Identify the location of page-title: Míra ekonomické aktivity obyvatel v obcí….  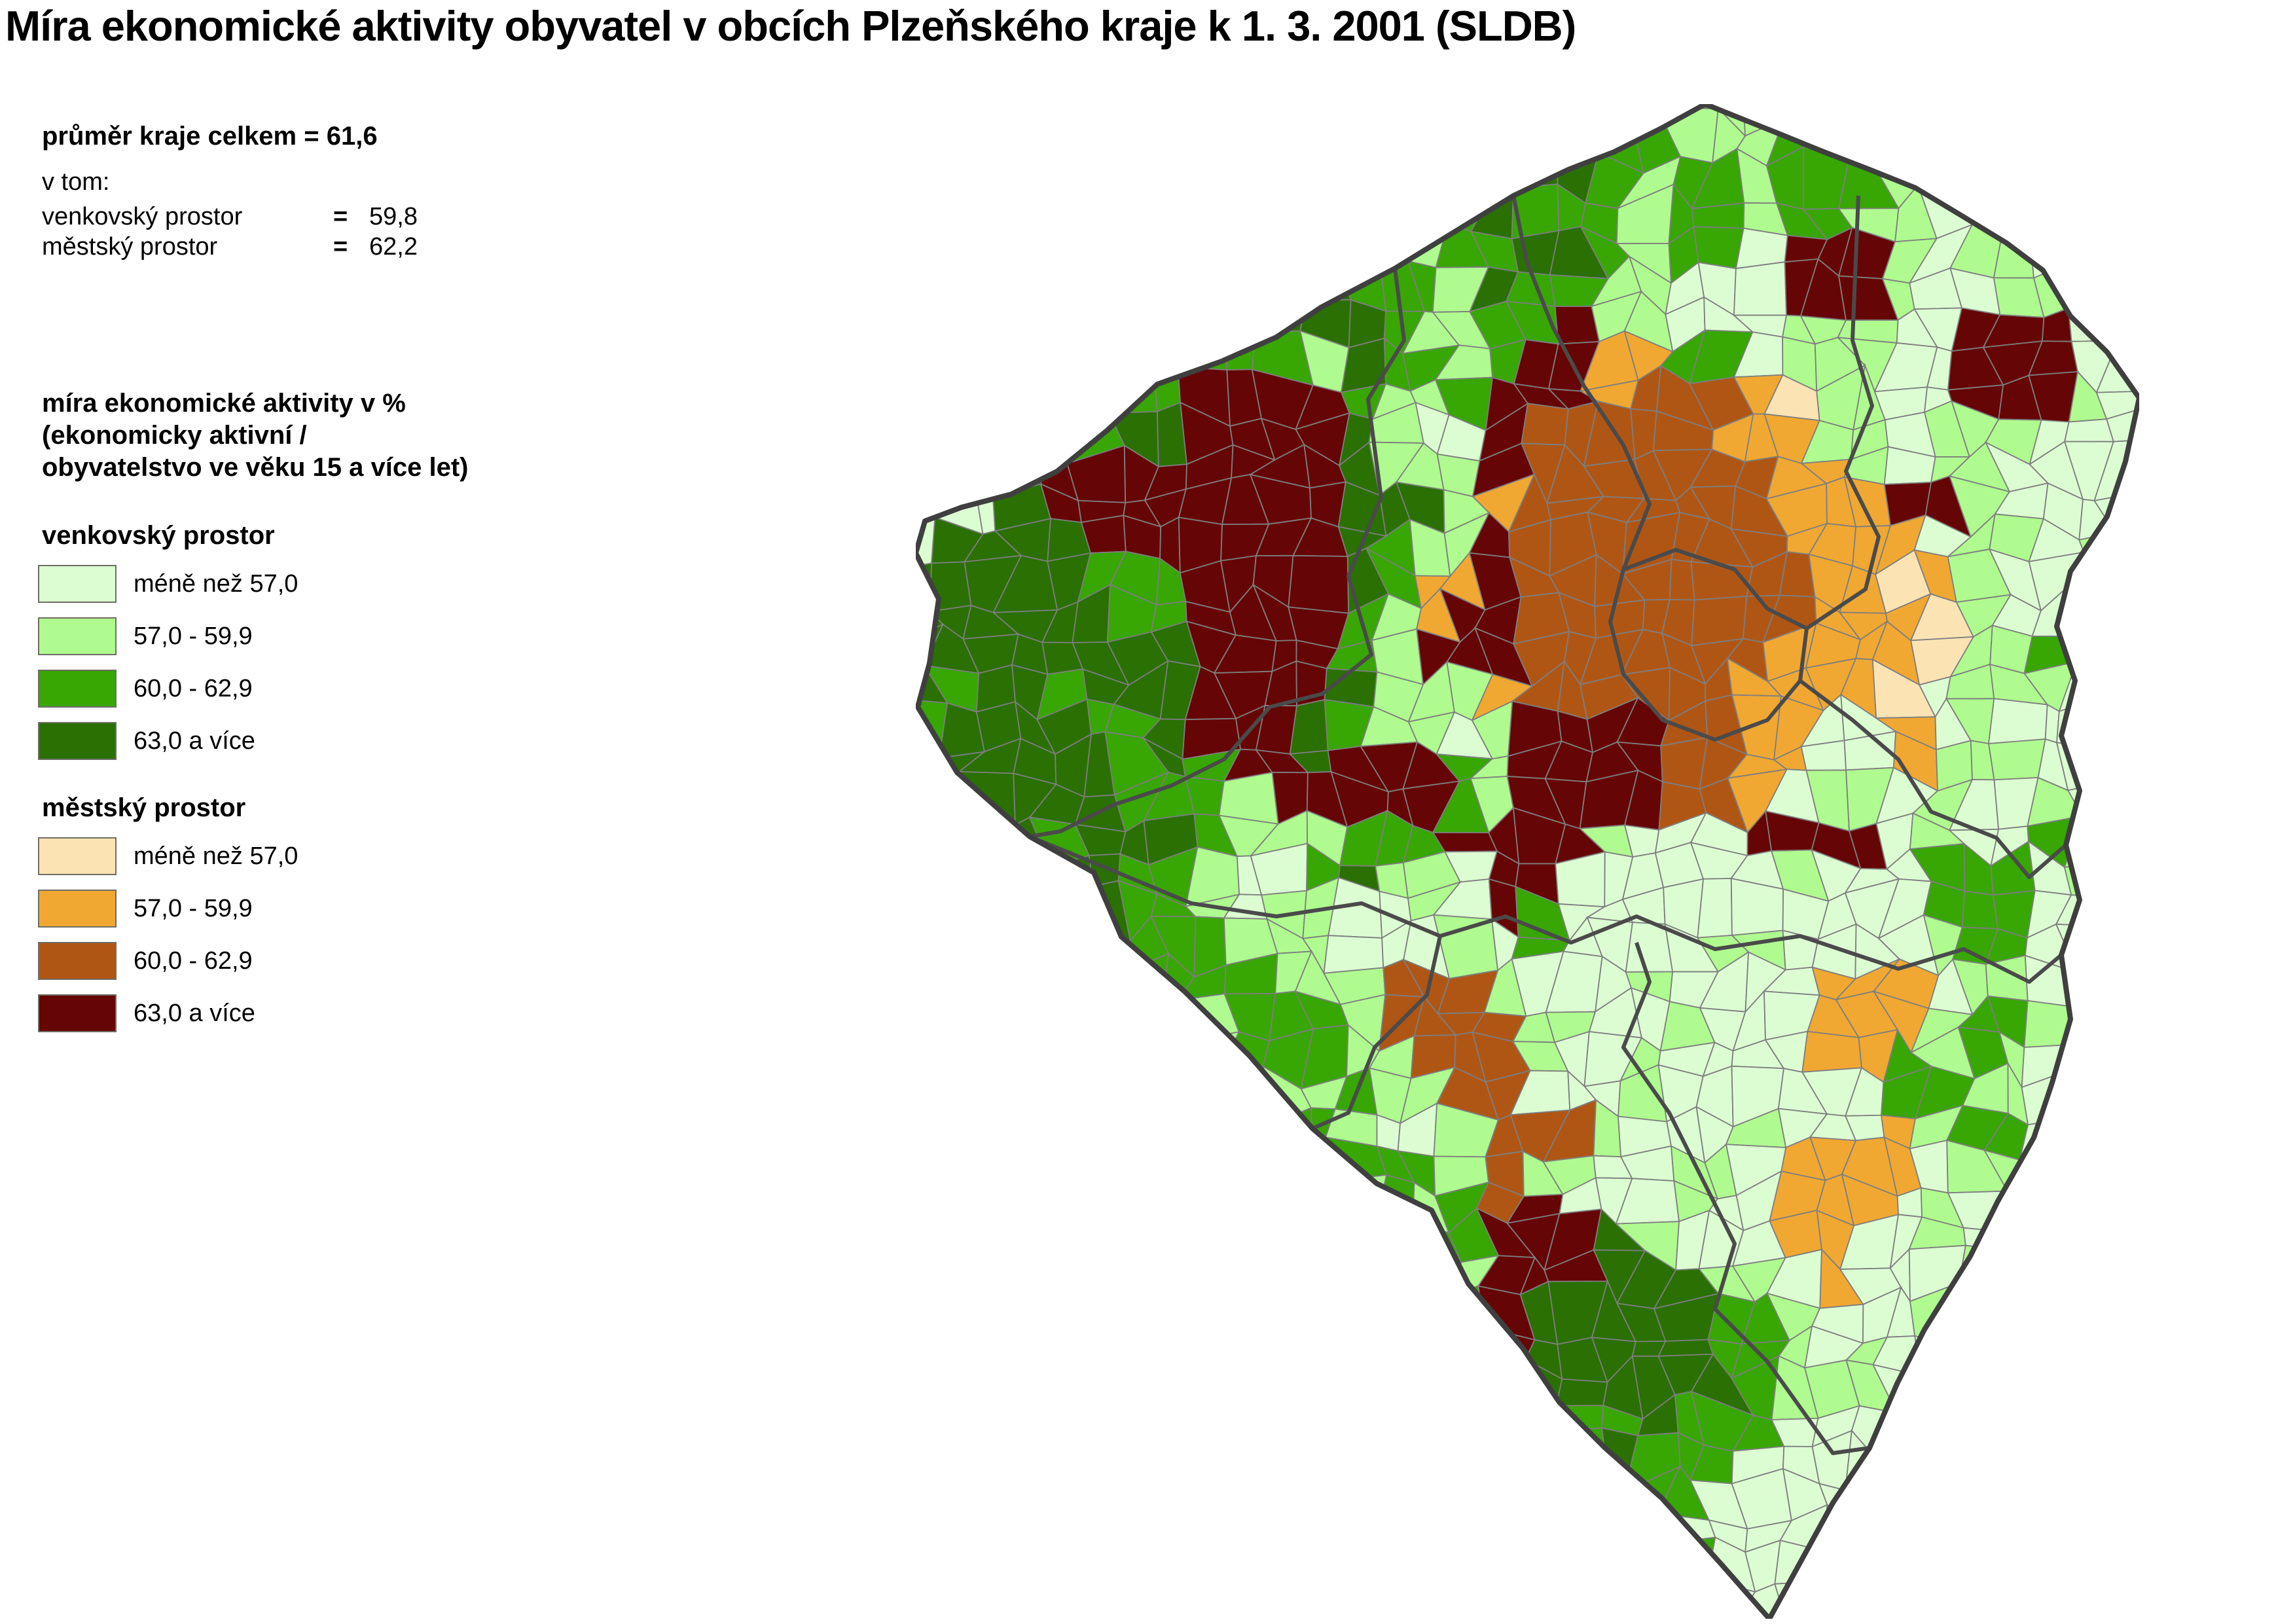
(791, 26).